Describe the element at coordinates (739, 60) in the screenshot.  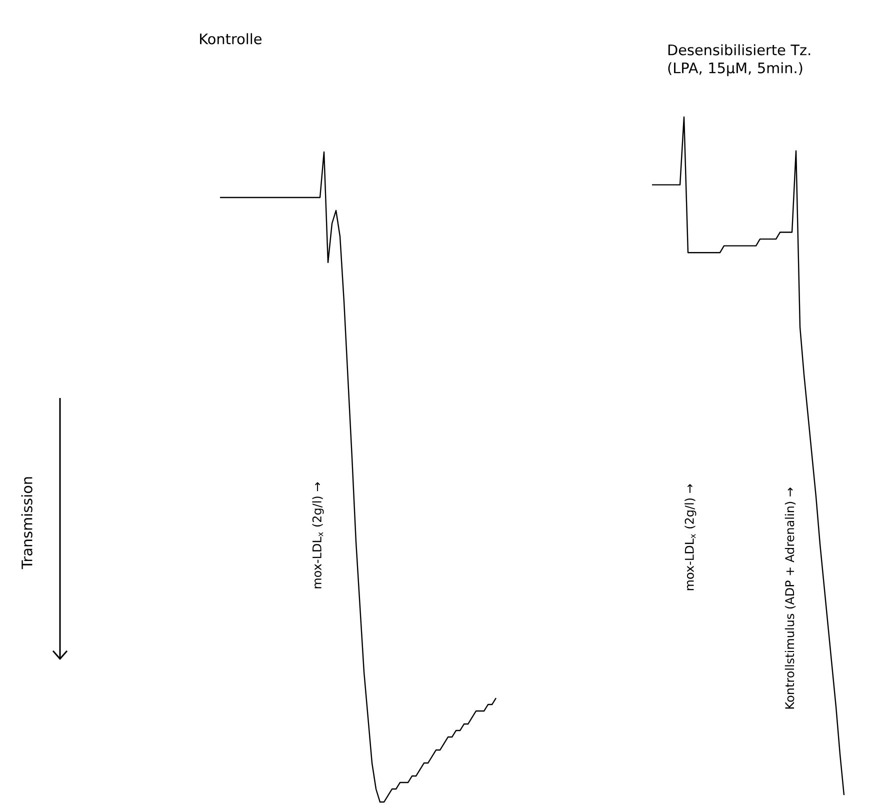
I see `chart-title: Desensibilisierte Tz. (LPA, 15µM, 5min.)` at that location.